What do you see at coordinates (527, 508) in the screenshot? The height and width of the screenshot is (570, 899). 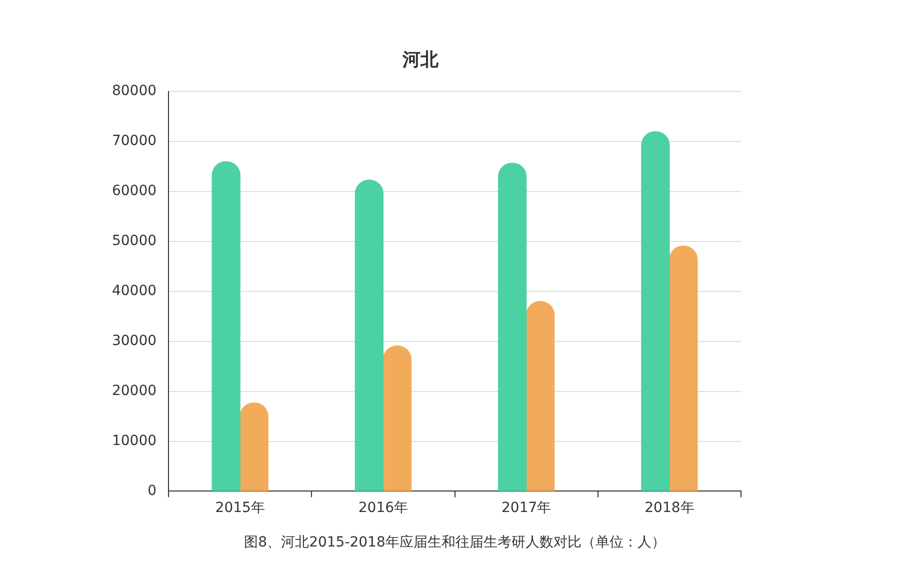 I see `x-tick-label: 2017年` at bounding box center [527, 508].